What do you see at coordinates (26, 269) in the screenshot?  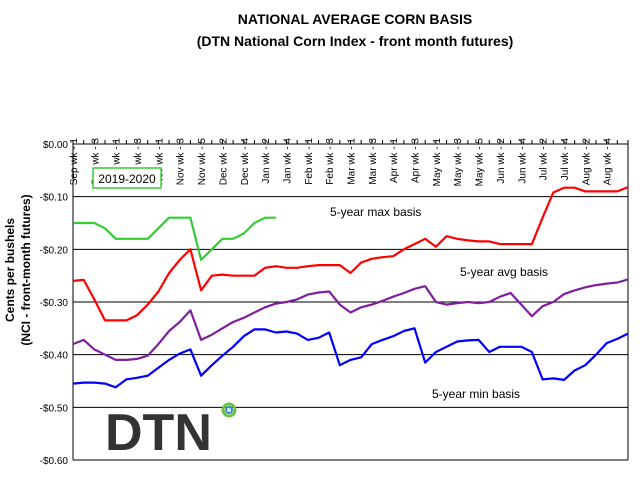 I see `y-axis-label-line2: (NCI - front-month futures)` at bounding box center [26, 269].